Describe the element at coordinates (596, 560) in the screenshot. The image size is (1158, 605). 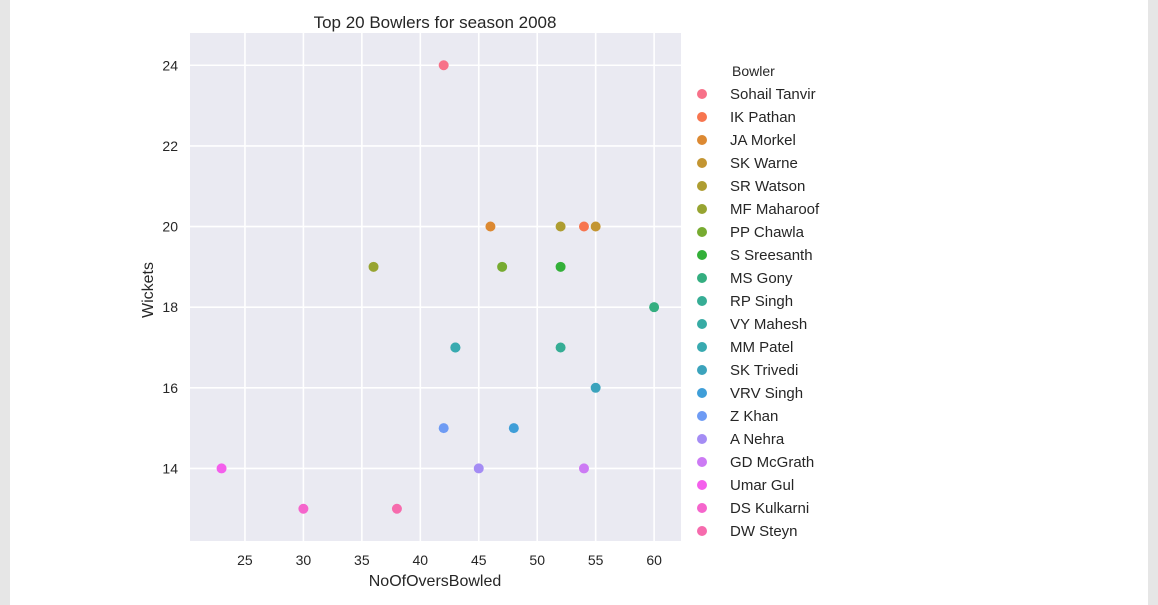
I see `x-tick-label: 55` at that location.